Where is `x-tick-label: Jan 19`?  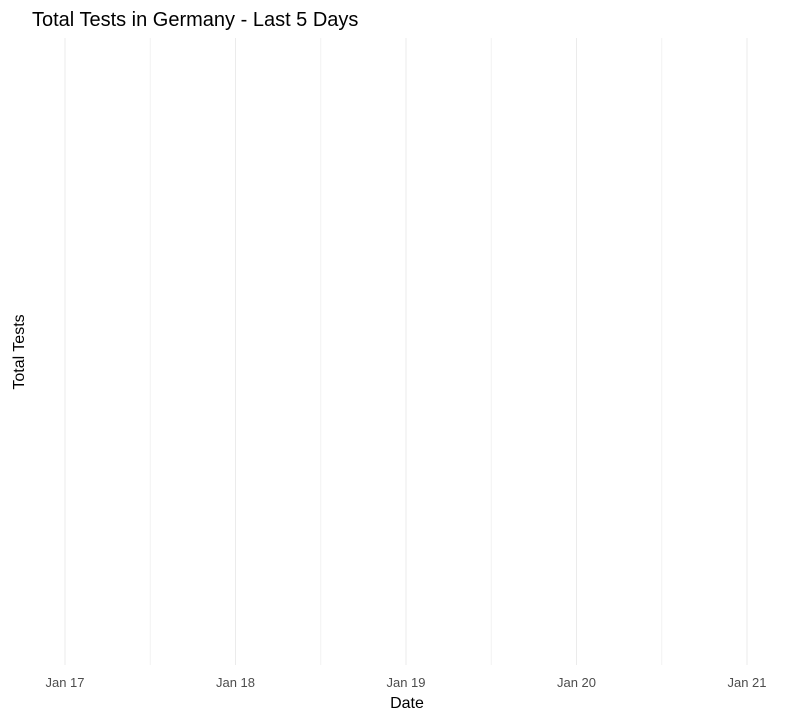 x-tick-label: Jan 19 is located at coordinates (405, 682).